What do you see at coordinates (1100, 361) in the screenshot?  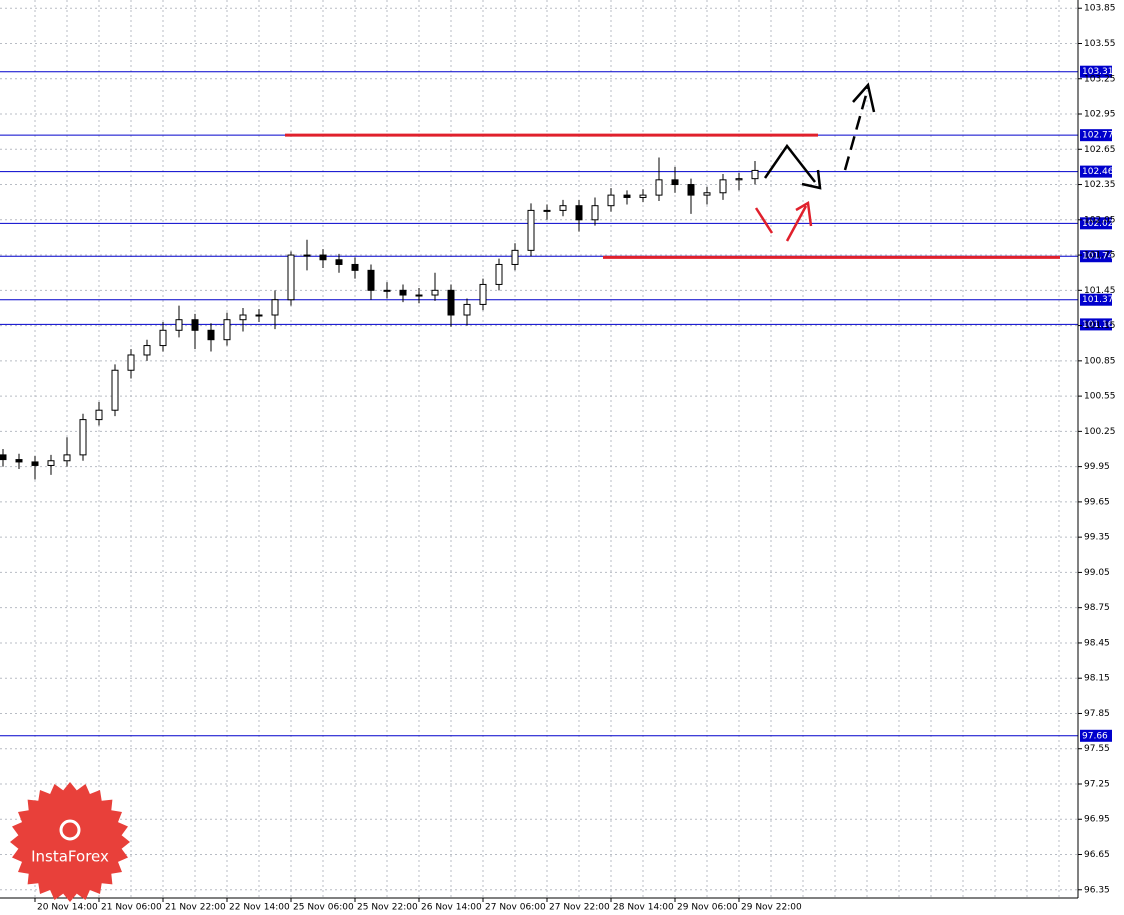 I see `y-tick-label: 100.85` at bounding box center [1100, 361].